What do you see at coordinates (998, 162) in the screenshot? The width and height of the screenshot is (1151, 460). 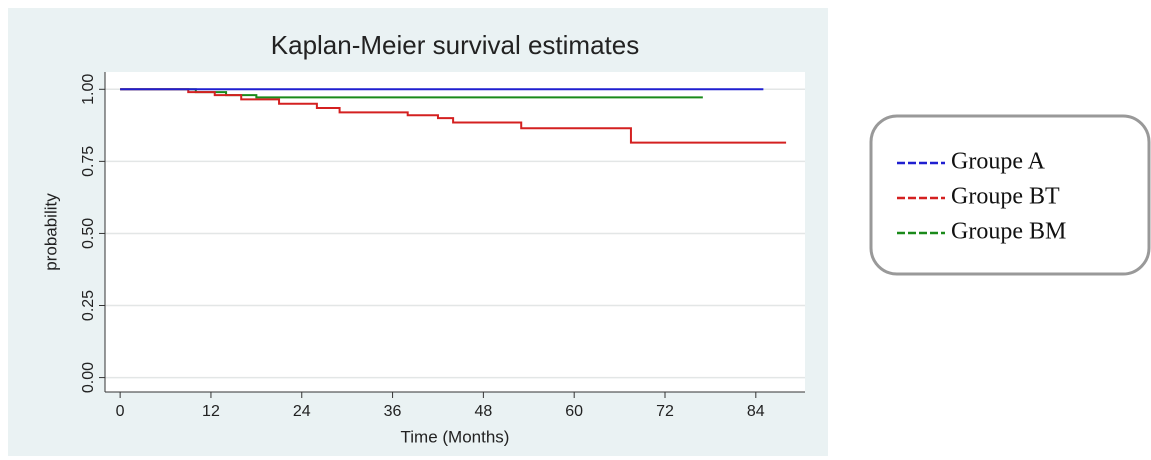 I see `legend-label: Groupe A` at bounding box center [998, 162].